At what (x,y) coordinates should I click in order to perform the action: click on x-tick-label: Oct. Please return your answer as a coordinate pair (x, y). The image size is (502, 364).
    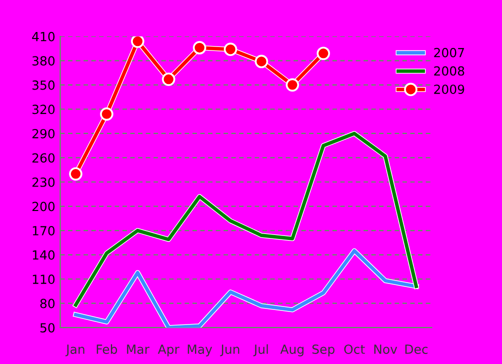
    Looking at the image, I should click on (354, 349).